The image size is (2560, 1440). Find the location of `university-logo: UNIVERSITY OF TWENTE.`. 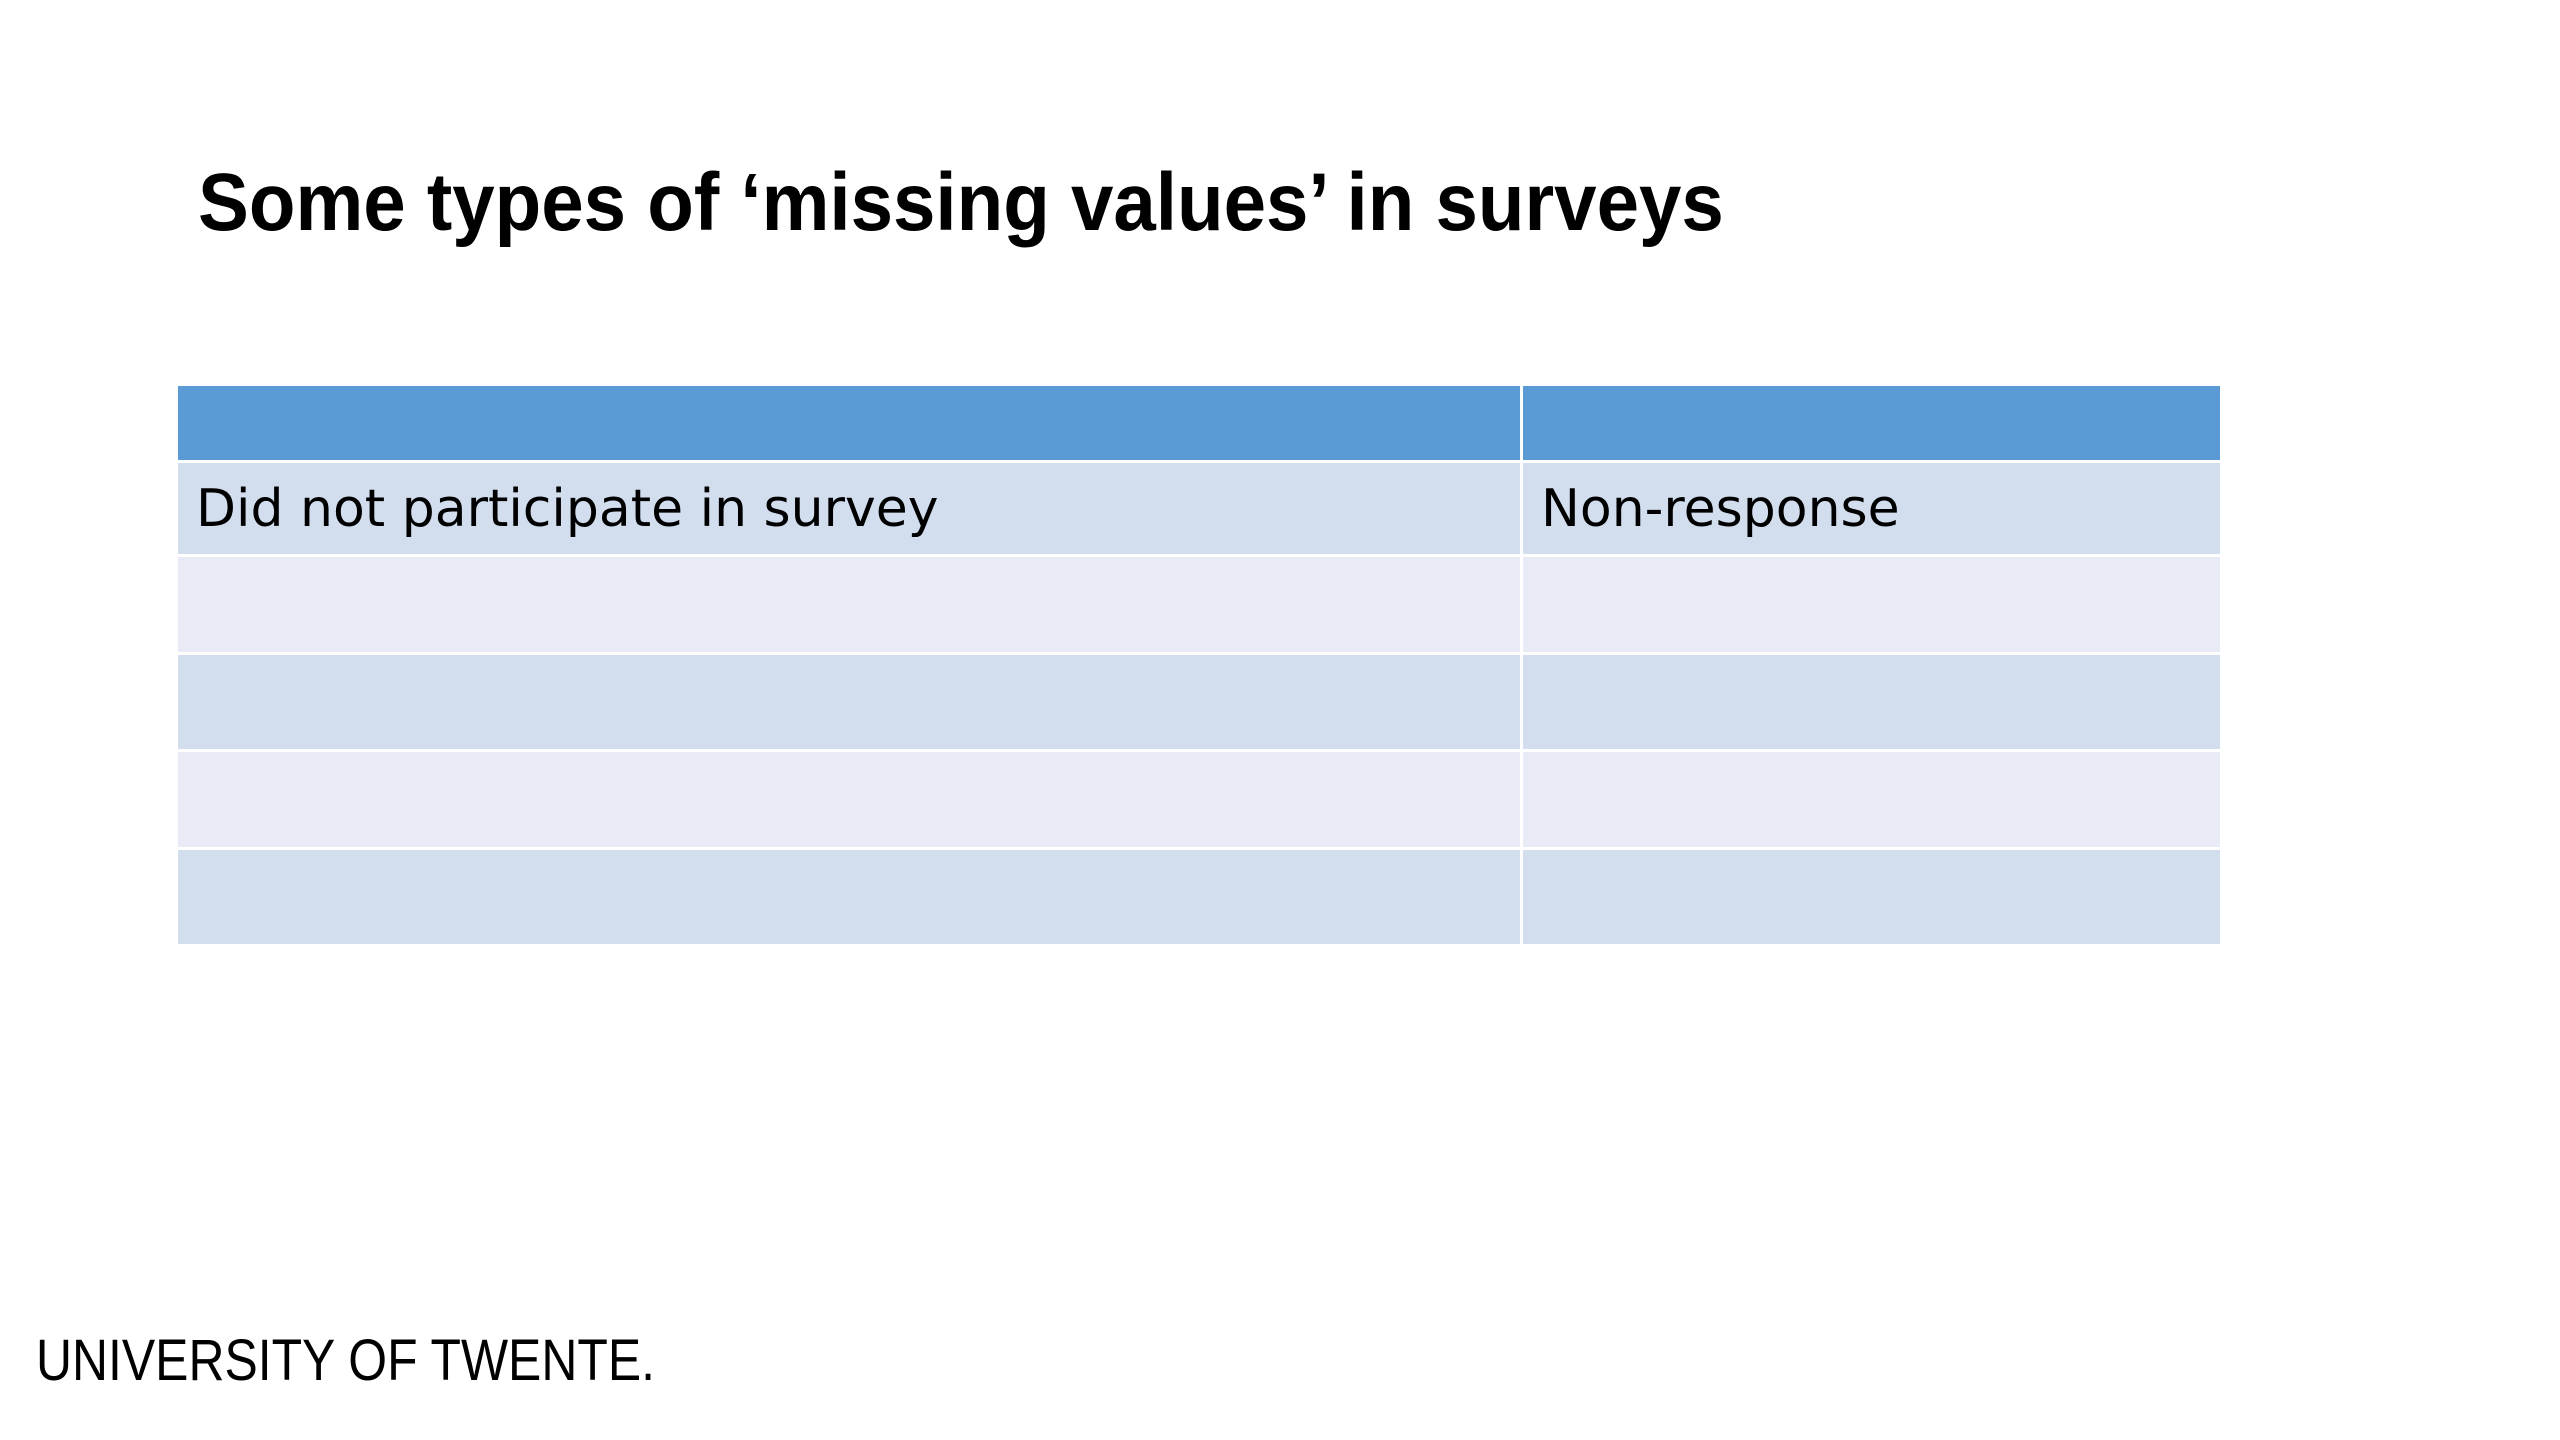

university-logo: UNIVERSITY OF TWENTE. is located at coordinates (345, 1360).